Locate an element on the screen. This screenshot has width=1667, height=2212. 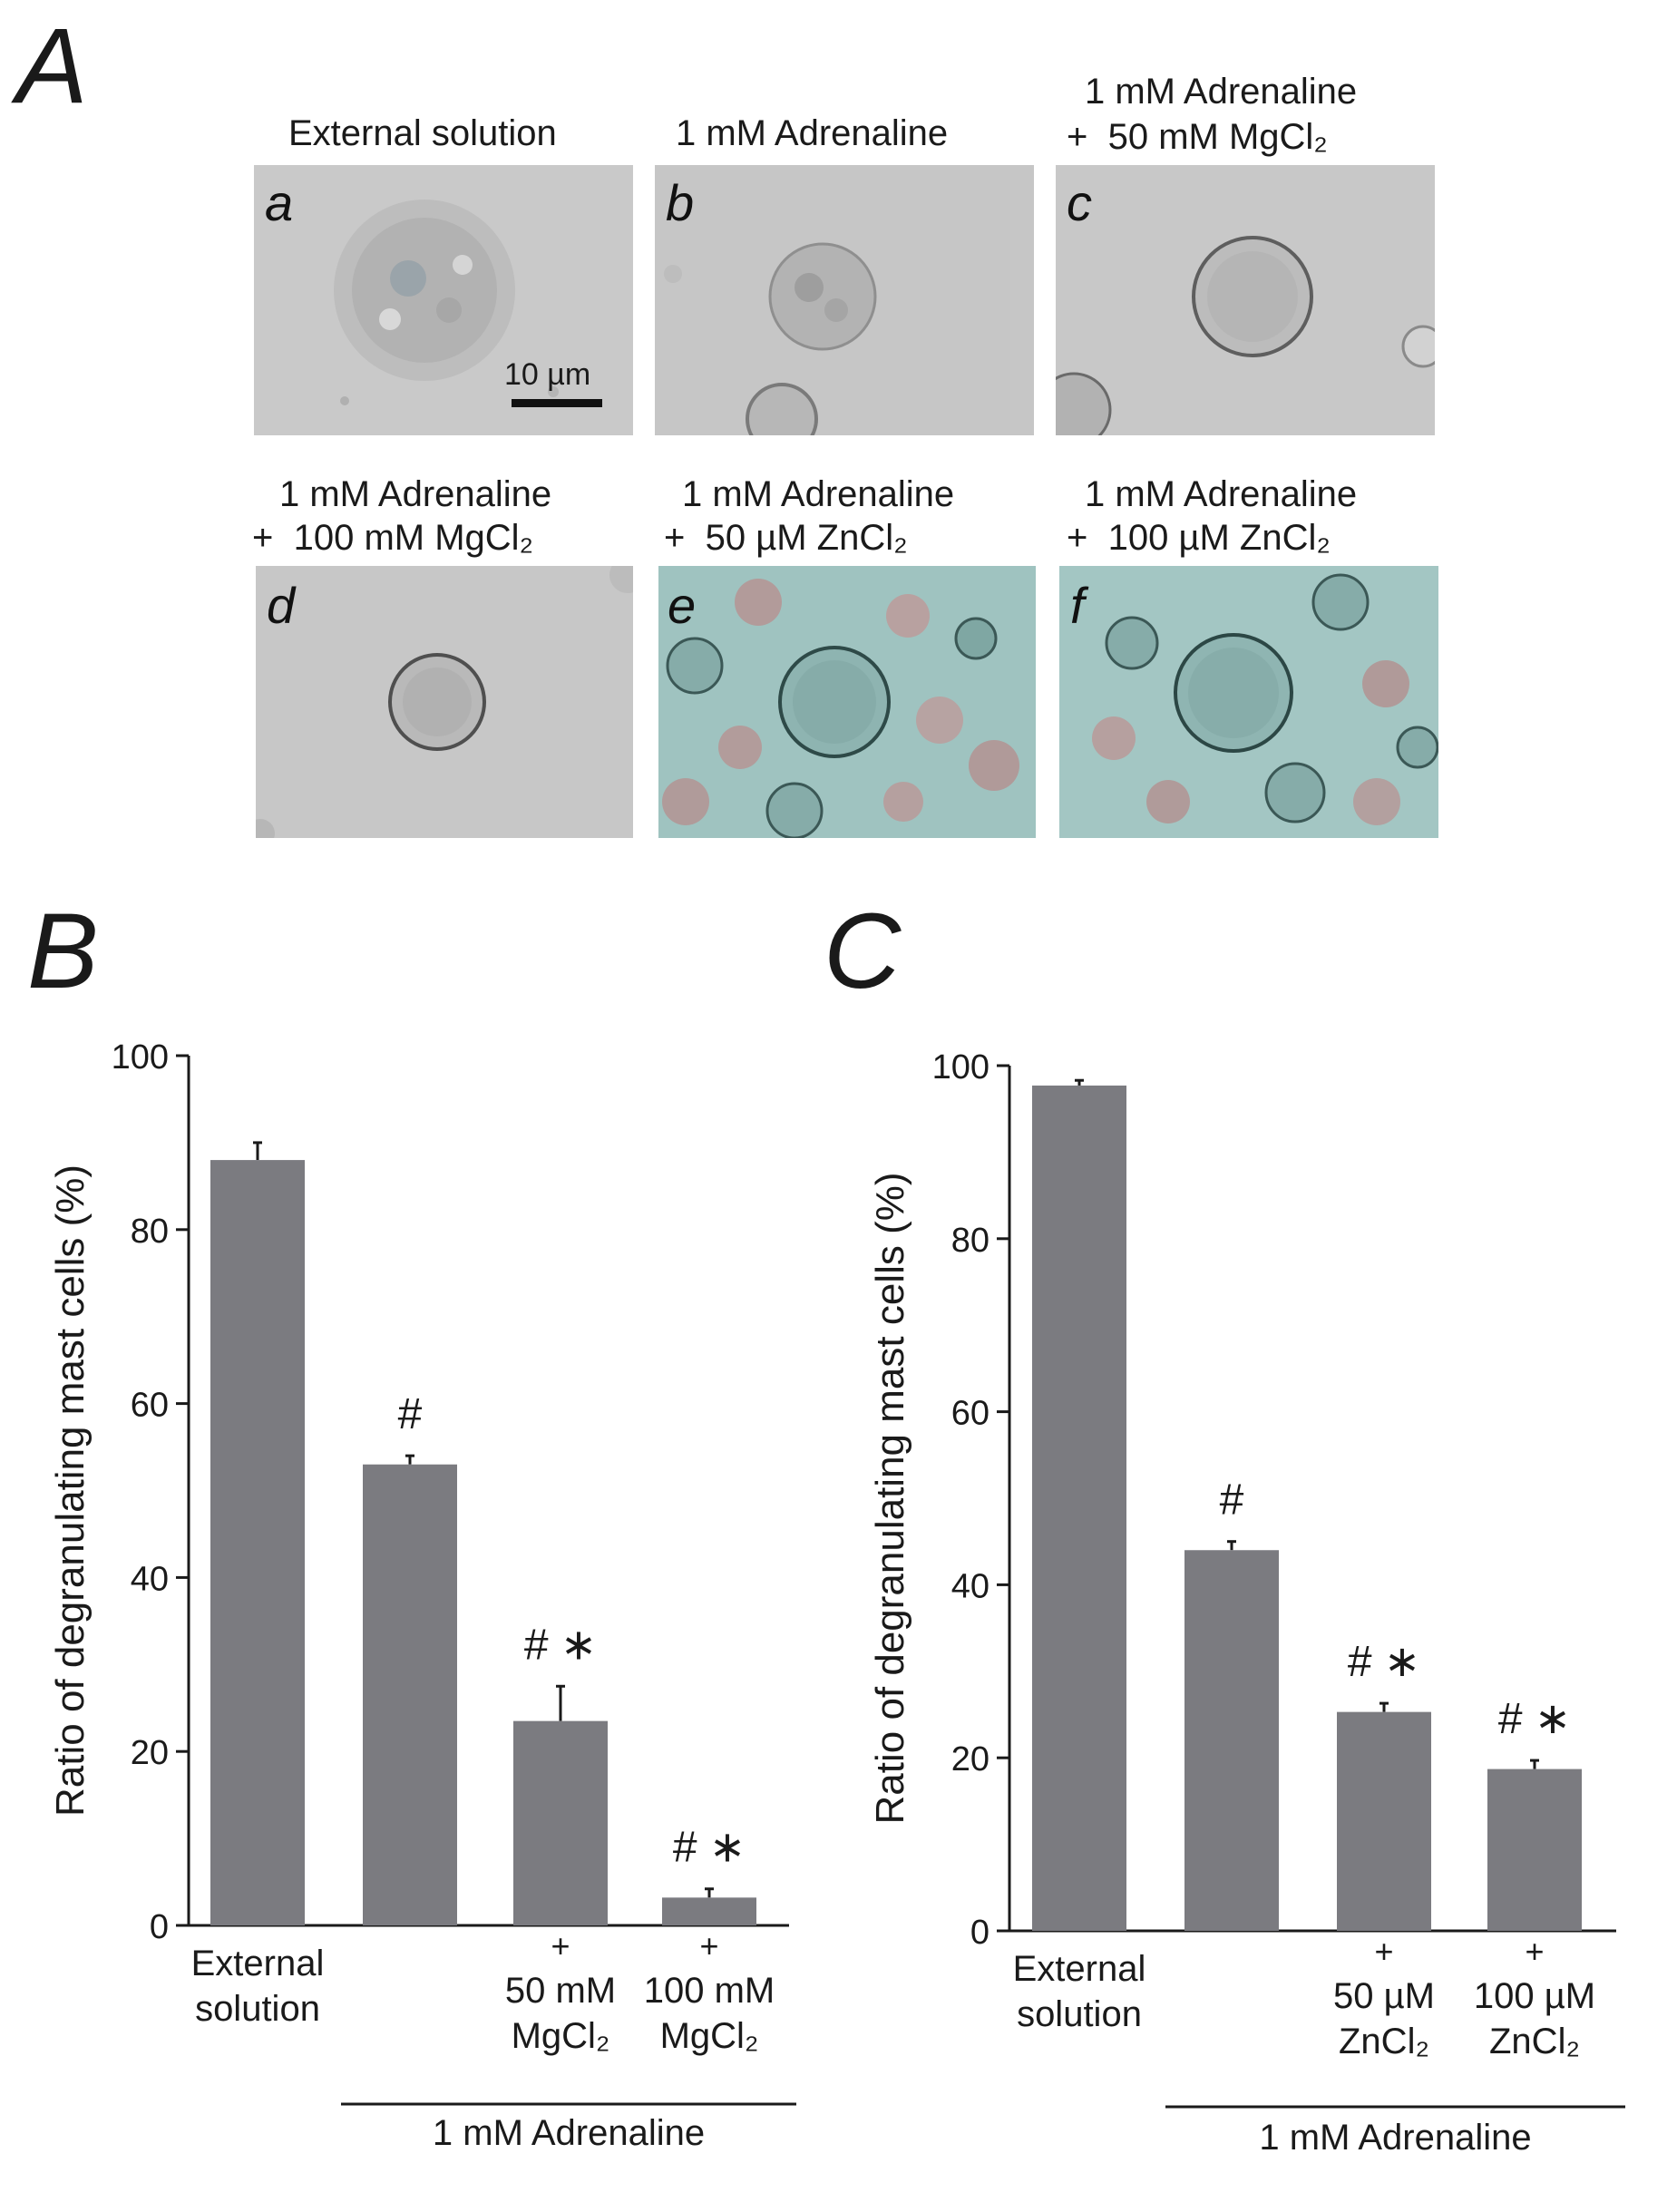
micrograph-a is located at coordinates (443, 300).